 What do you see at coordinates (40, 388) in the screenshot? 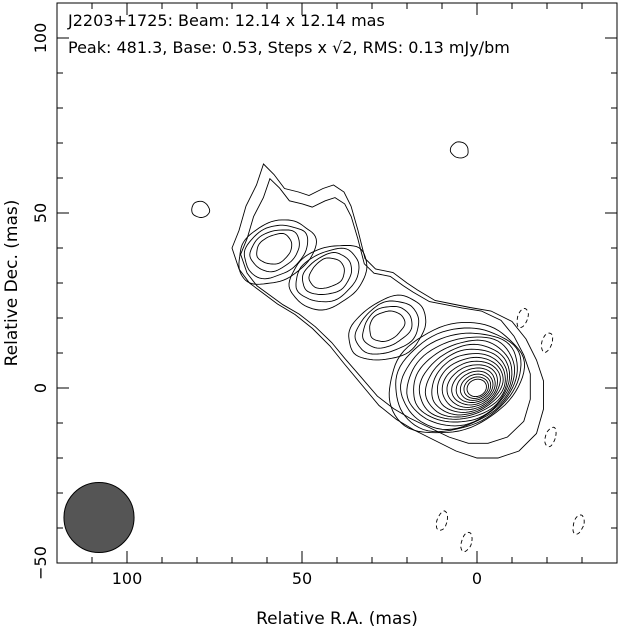
I see `y-tick-label-0: 0` at bounding box center [40, 388].